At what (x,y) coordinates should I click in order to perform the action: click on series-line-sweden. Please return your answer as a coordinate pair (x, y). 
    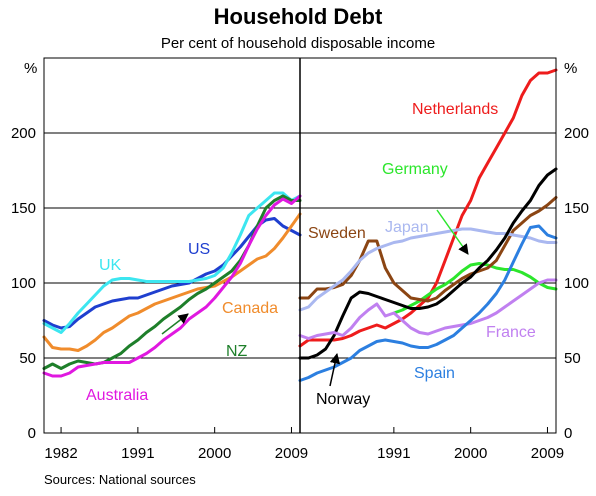
    Looking at the image, I should click on (428, 249).